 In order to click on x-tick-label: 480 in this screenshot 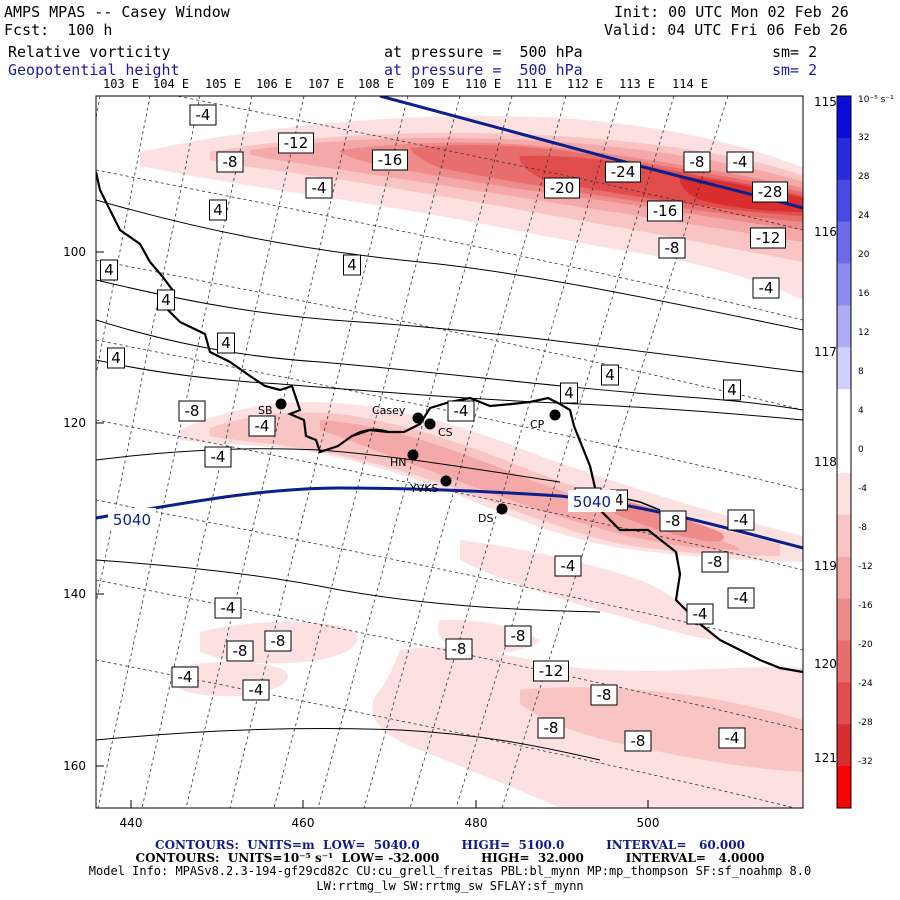, I will do `click(476, 823)`.